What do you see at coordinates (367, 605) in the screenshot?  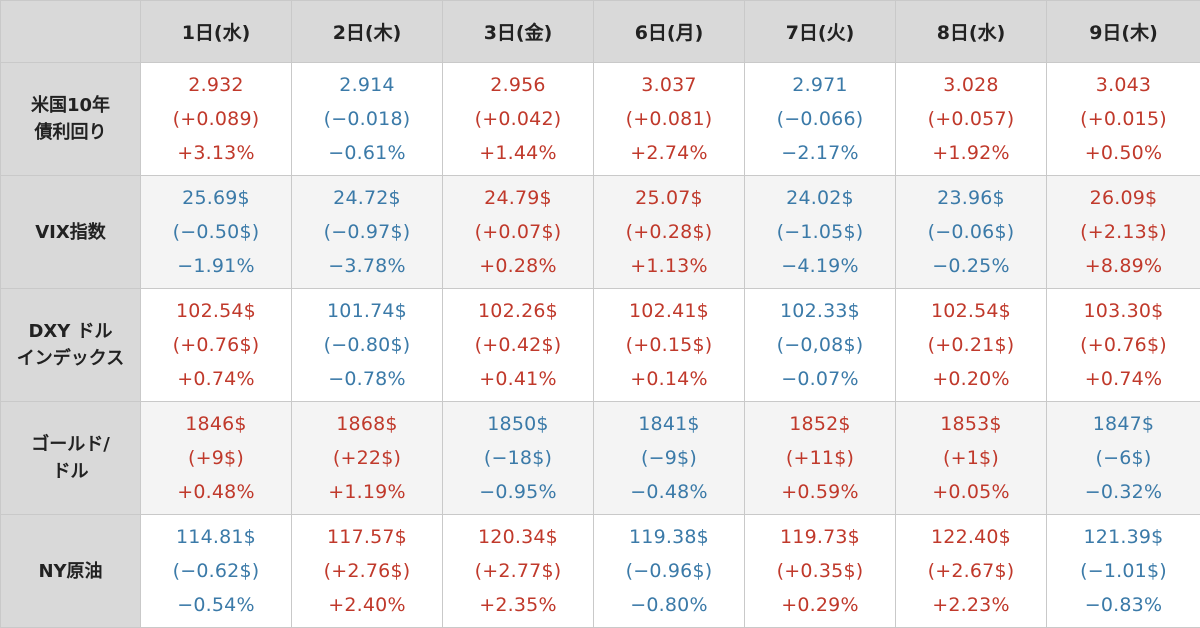 I see `cell-percent: +2.40%` at bounding box center [367, 605].